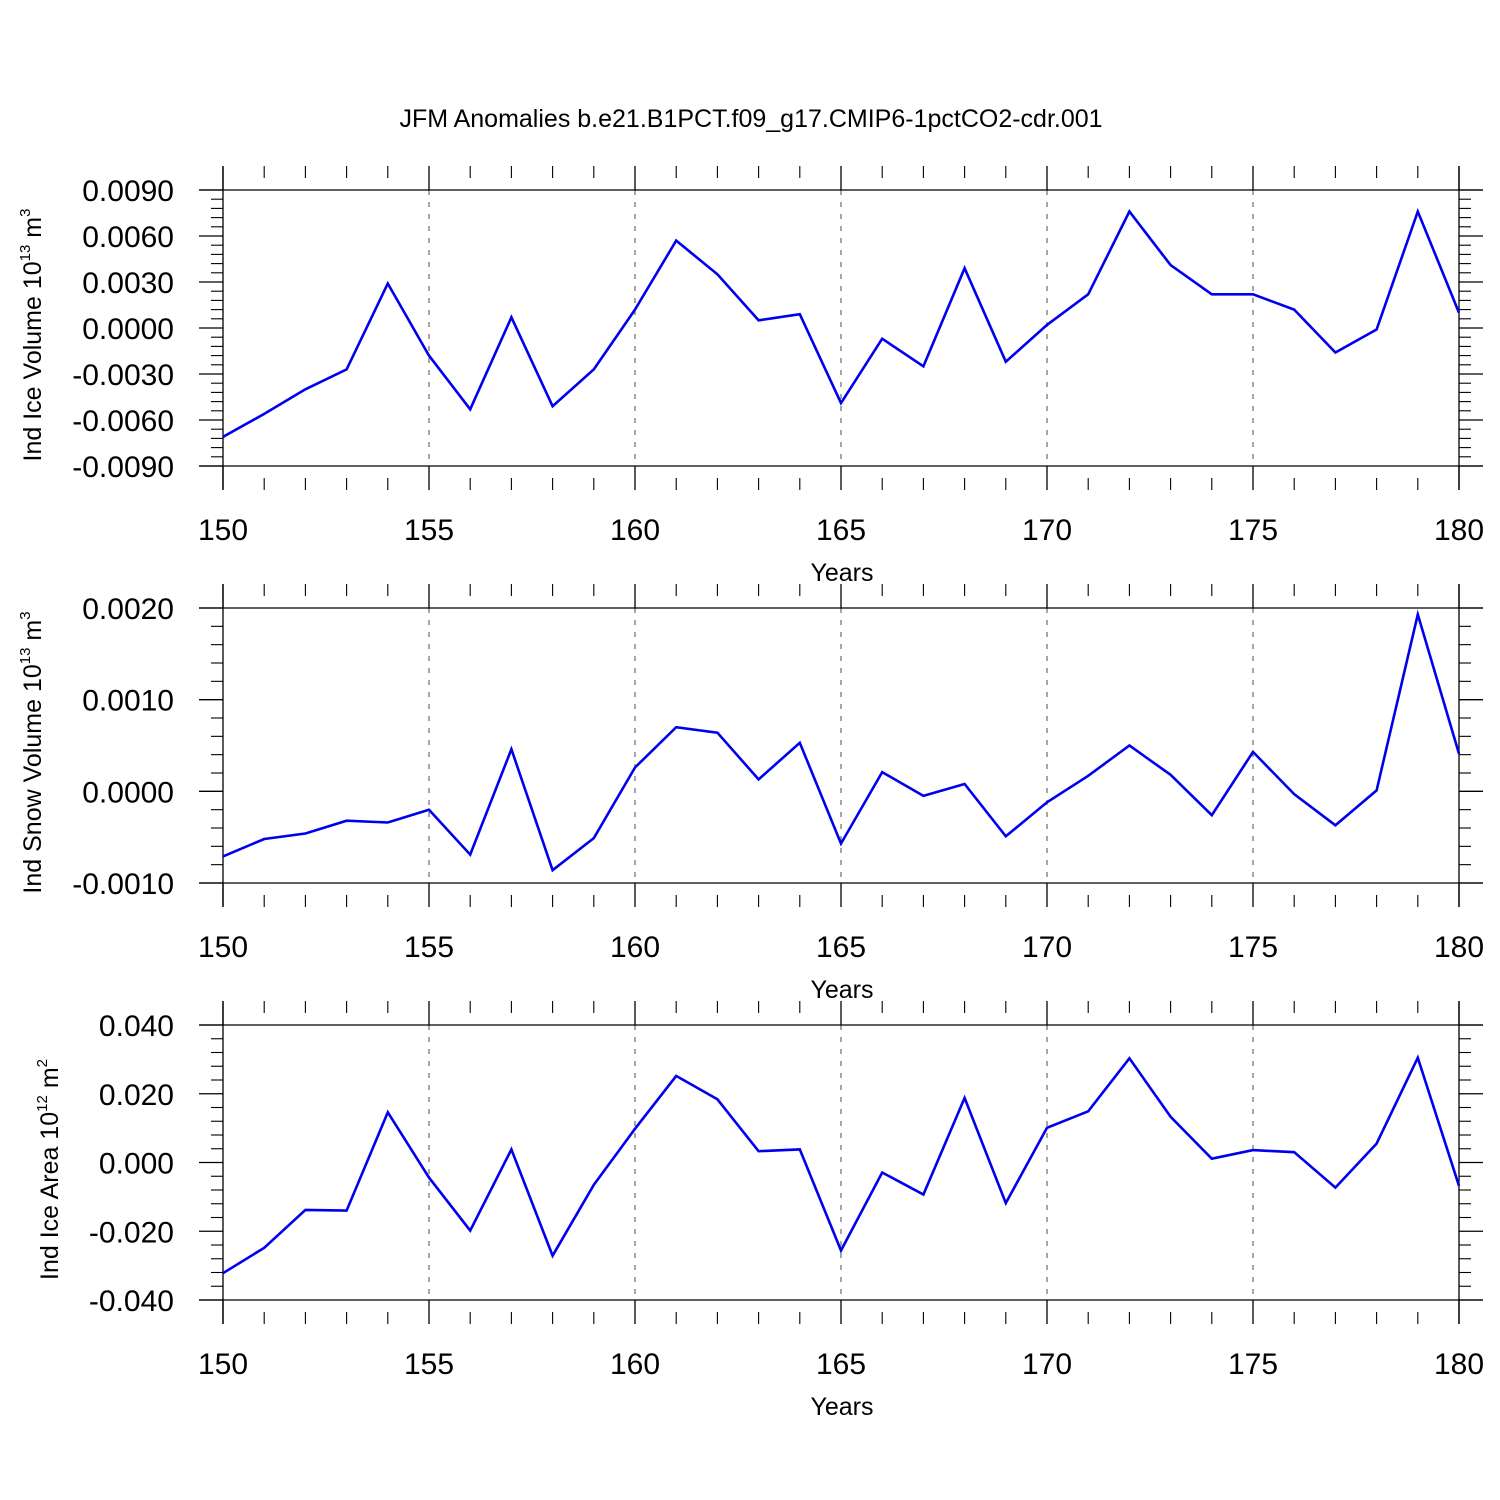  Describe the element at coordinates (136, 1164) in the screenshot. I see `y-tick-label: 0.000` at that location.